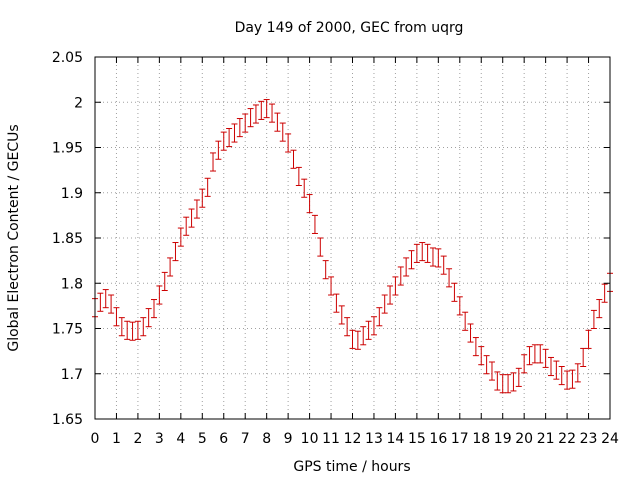  What do you see at coordinates (266, 439) in the screenshot?
I see `x-tick-label: 8` at bounding box center [266, 439].